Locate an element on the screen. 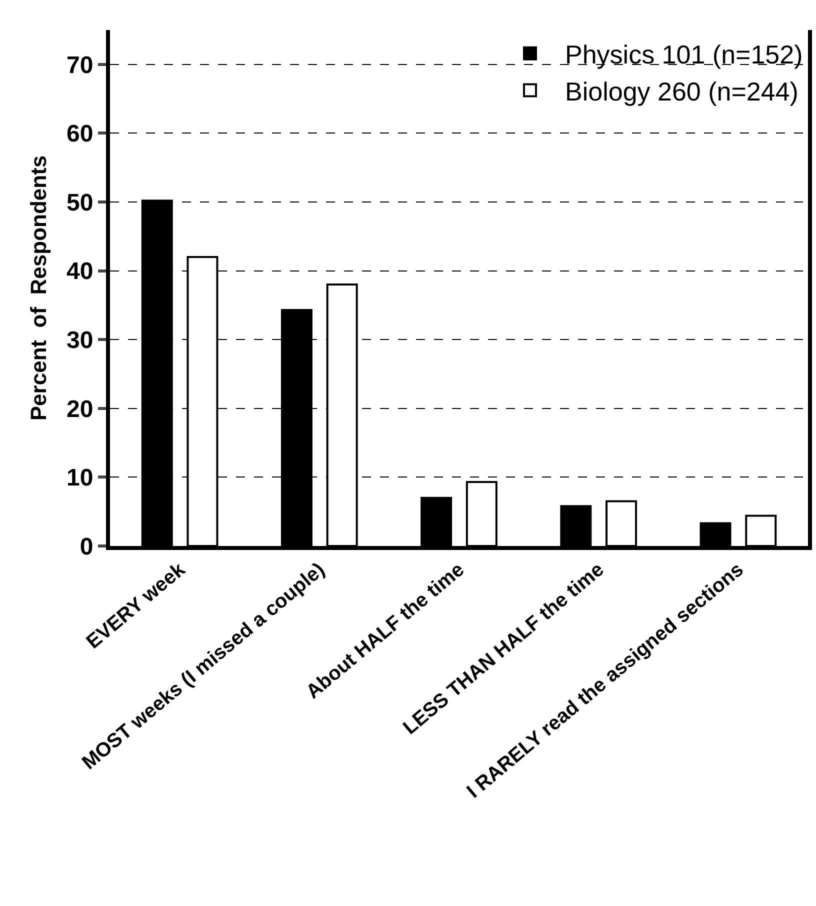  y-tick-label: 60 is located at coordinates (80, 134).